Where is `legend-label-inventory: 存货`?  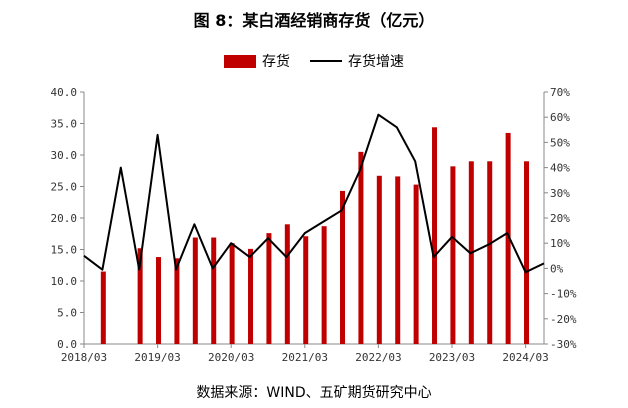 legend-label-inventory: 存货 is located at coordinates (276, 62).